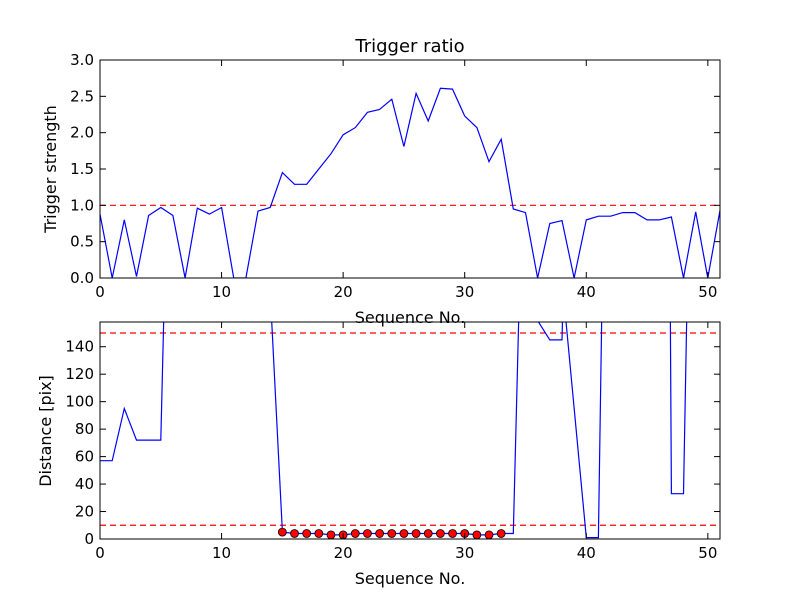 The height and width of the screenshot is (600, 800). I want to click on chart-title: Trigger ratio, so click(409, 46).